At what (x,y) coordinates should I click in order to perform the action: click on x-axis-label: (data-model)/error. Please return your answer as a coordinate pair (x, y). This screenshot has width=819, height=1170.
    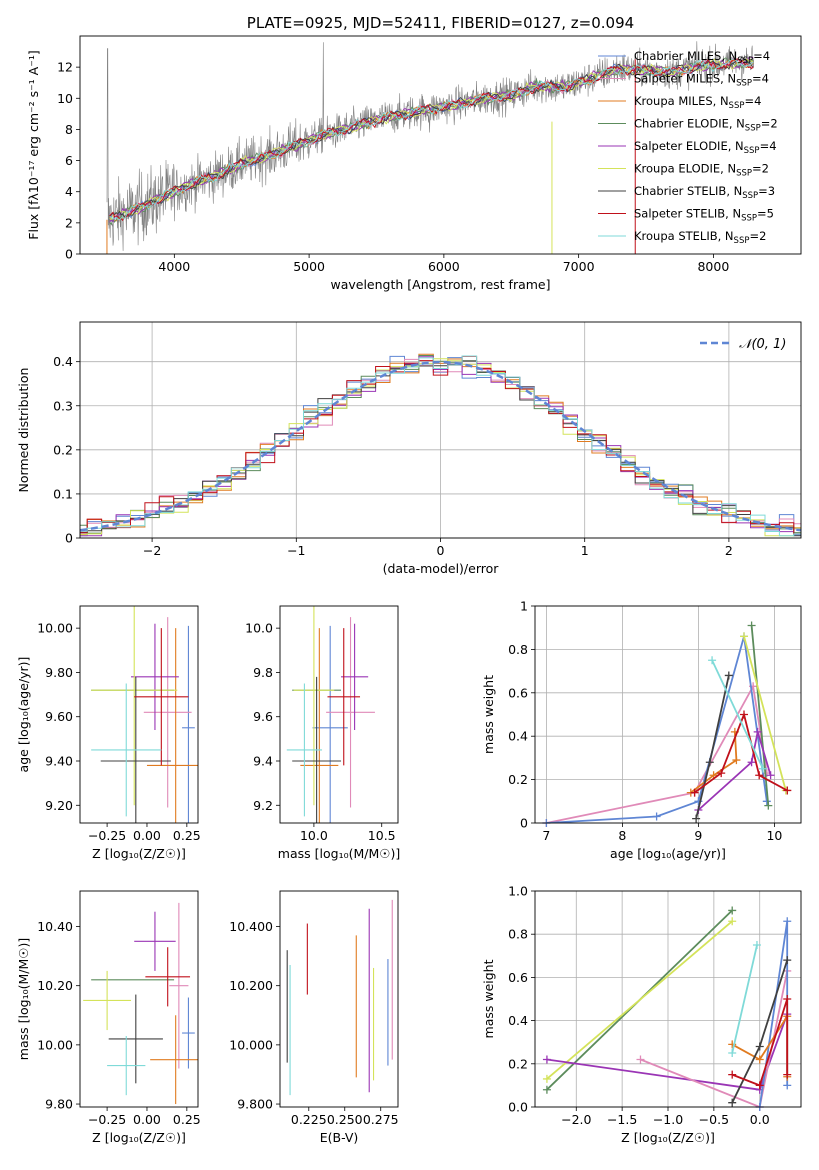
    Looking at the image, I should click on (441, 568).